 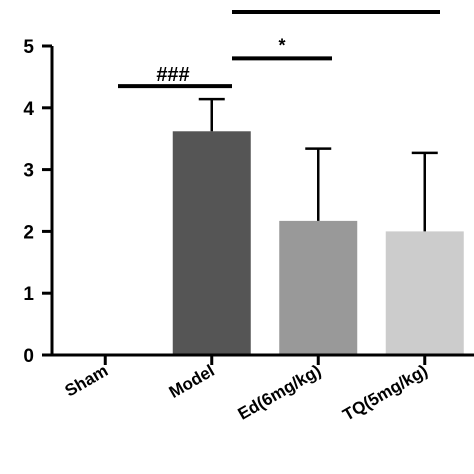 What do you see at coordinates (37, 202) in the screenshot?
I see `y-ticks-layer: 0 1 2 3 4 5` at bounding box center [37, 202].